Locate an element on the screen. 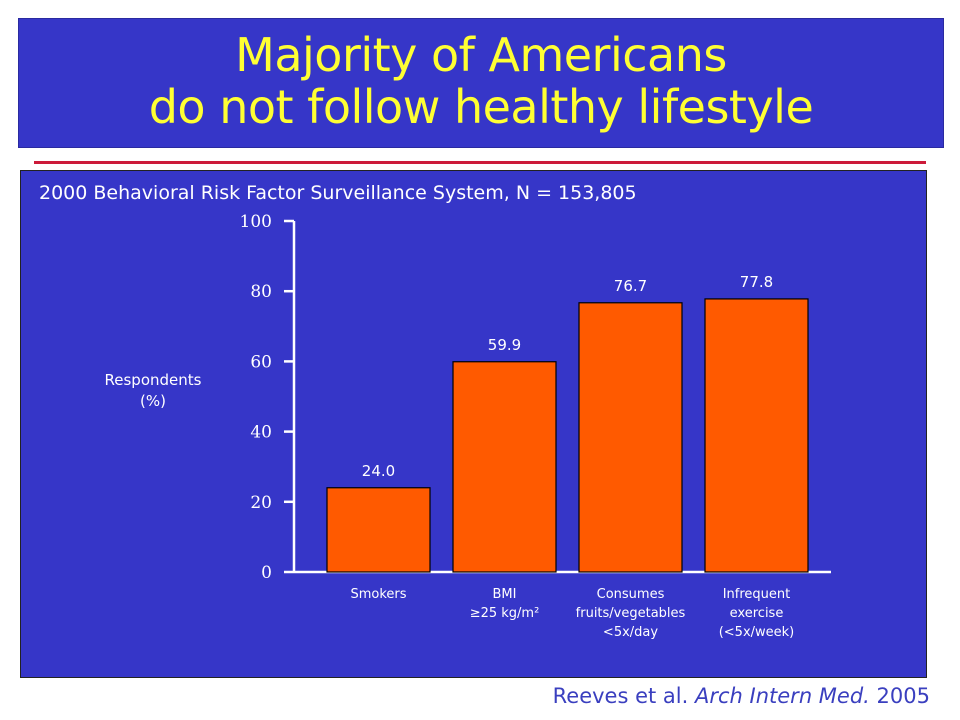  x-tick-label: (<5x/week) is located at coordinates (757, 632).